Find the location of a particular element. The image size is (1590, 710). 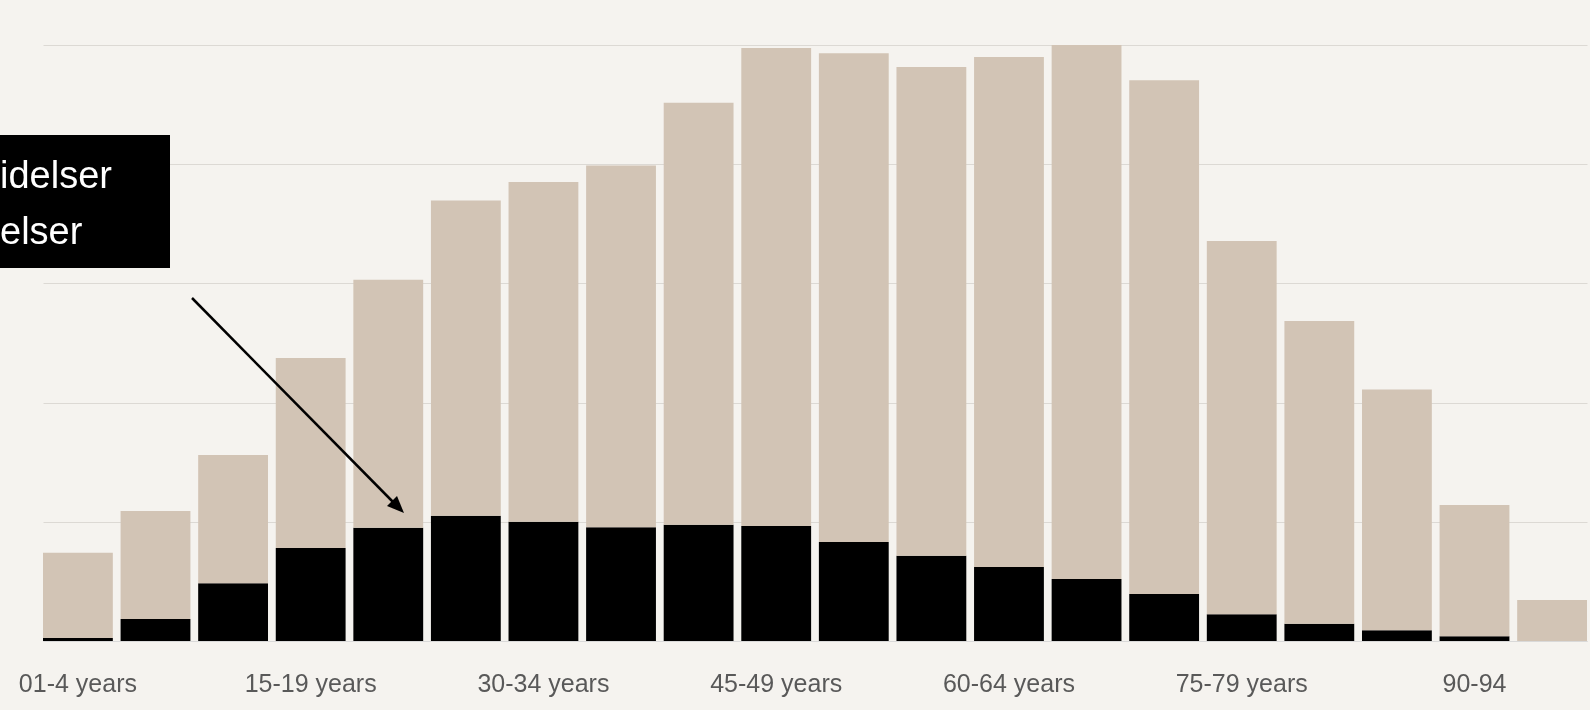

x-tick-label: 45-49 years is located at coordinates (776, 682).